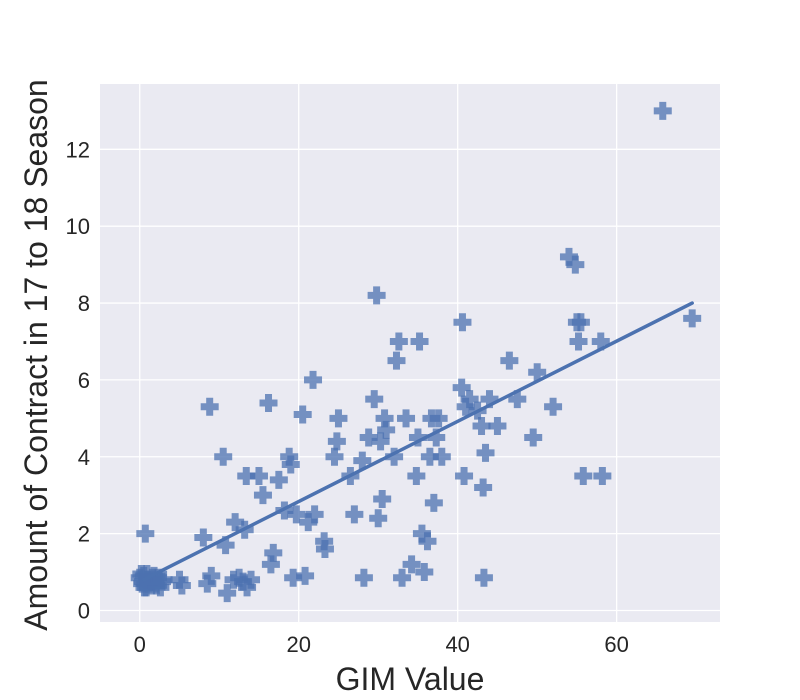 The height and width of the screenshot is (700, 800). Describe the element at coordinates (78, 226) in the screenshot. I see `y-tick-label: 10` at that location.